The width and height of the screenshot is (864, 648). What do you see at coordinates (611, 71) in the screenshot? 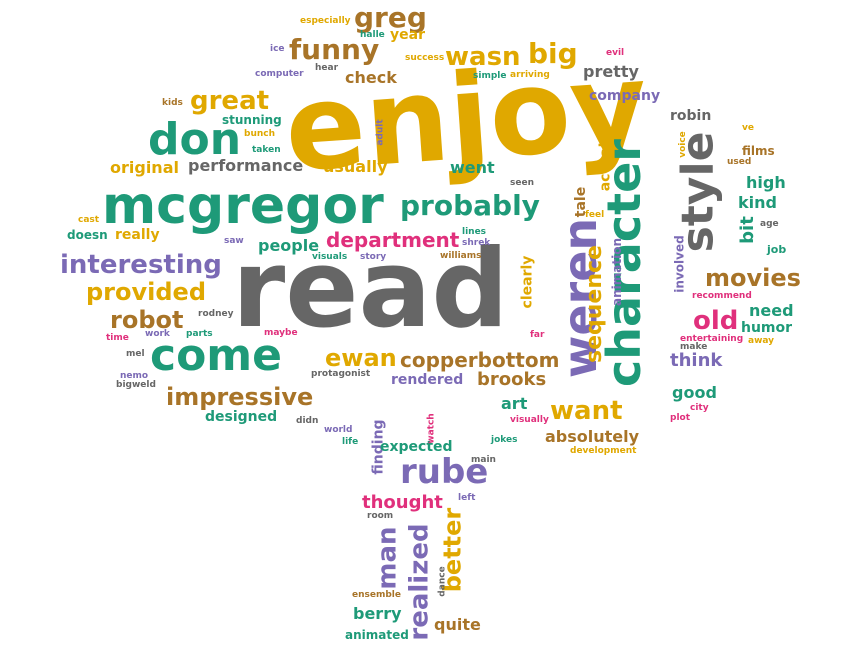
I see `word-pretty: pretty` at bounding box center [611, 71].